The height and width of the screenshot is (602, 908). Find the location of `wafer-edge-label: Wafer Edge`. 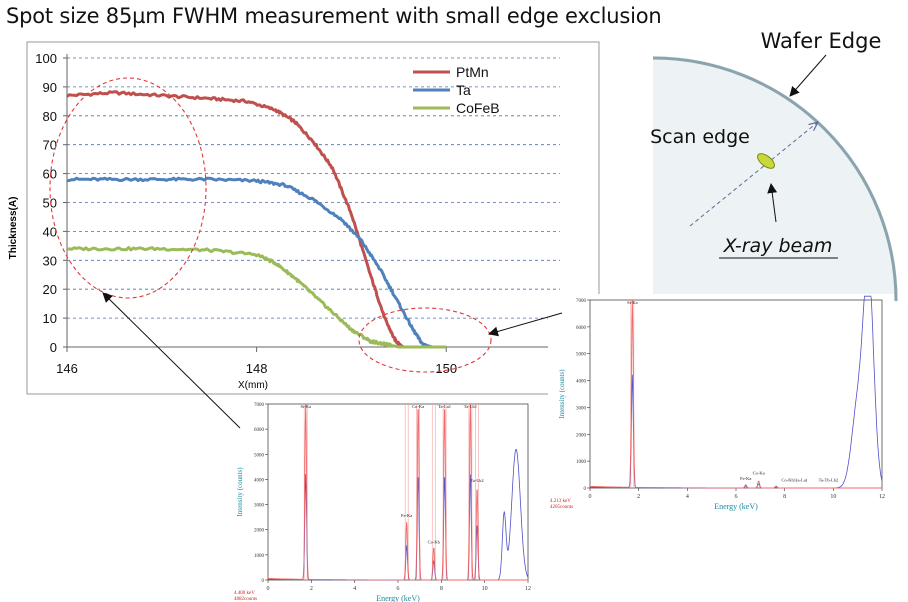

wafer-edge-label: Wafer Edge is located at coordinates (821, 41).